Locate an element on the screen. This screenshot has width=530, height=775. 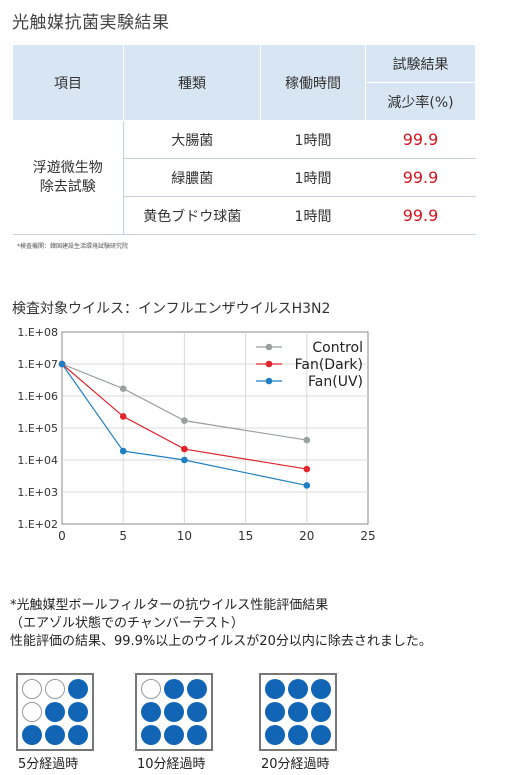
row-label: 浮遊微生物 除去試験 is located at coordinates (68, 177).